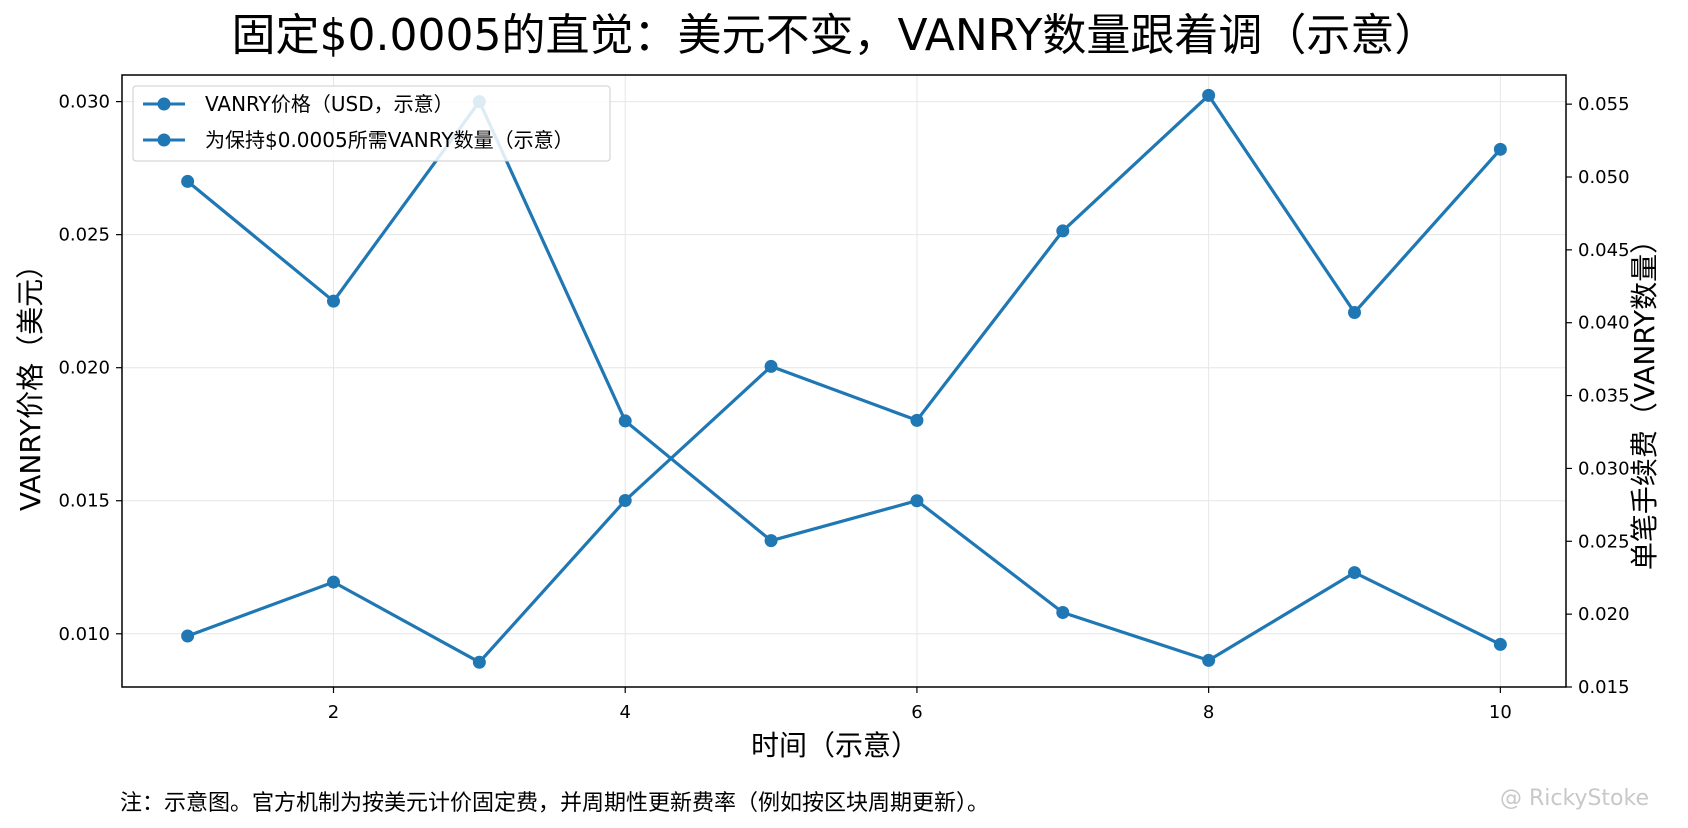 Image resolution: width=1688 pixels, height=828 pixels. I want to click on y-tick-label: 0.015, so click(84, 501).